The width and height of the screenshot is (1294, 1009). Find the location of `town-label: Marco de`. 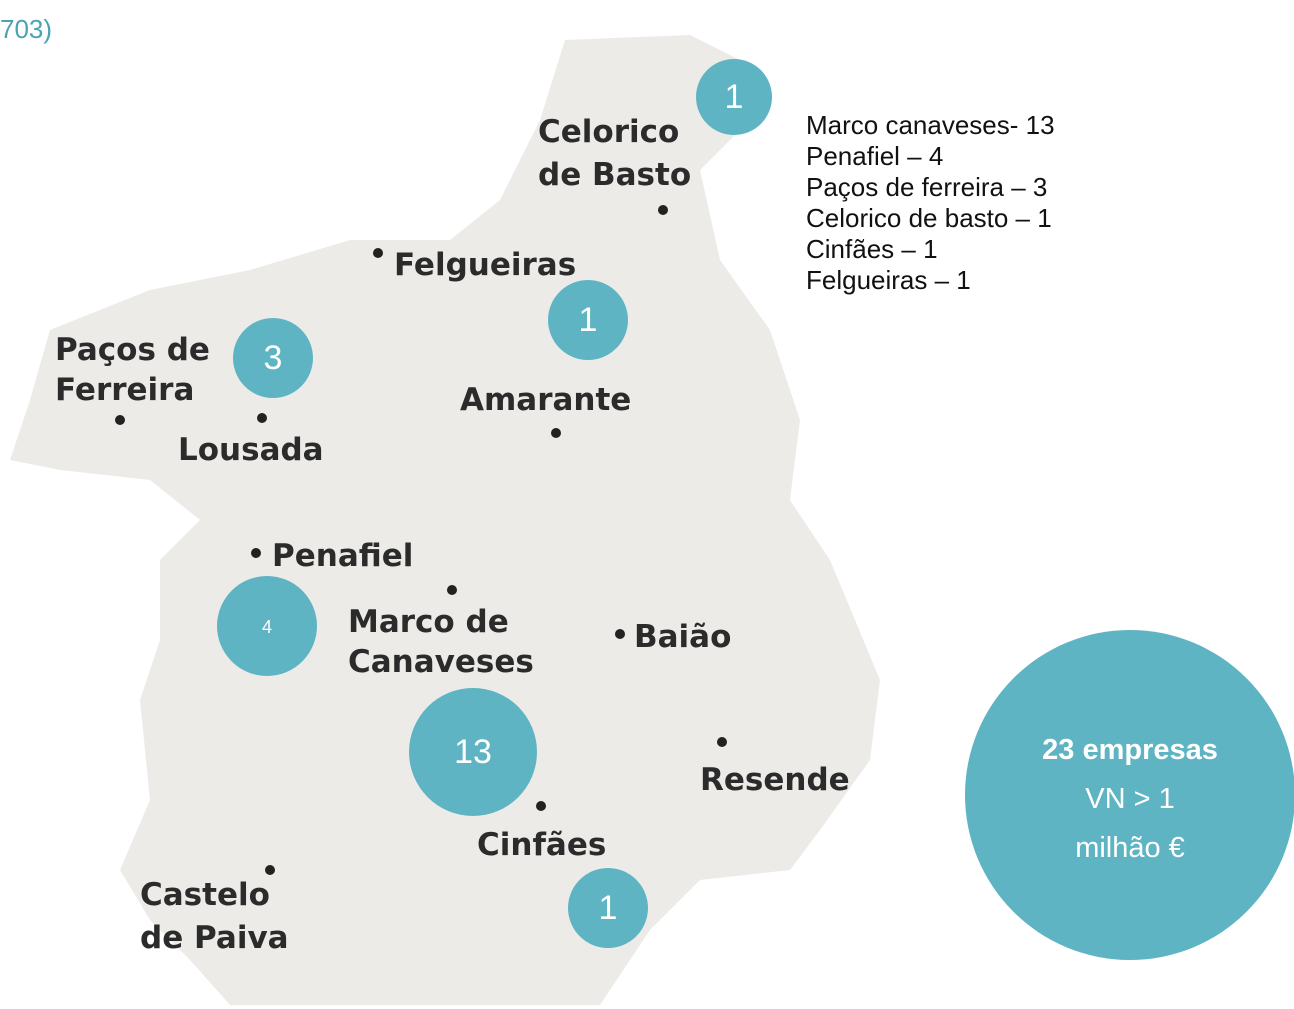

town-label: Marco de is located at coordinates (428, 622).